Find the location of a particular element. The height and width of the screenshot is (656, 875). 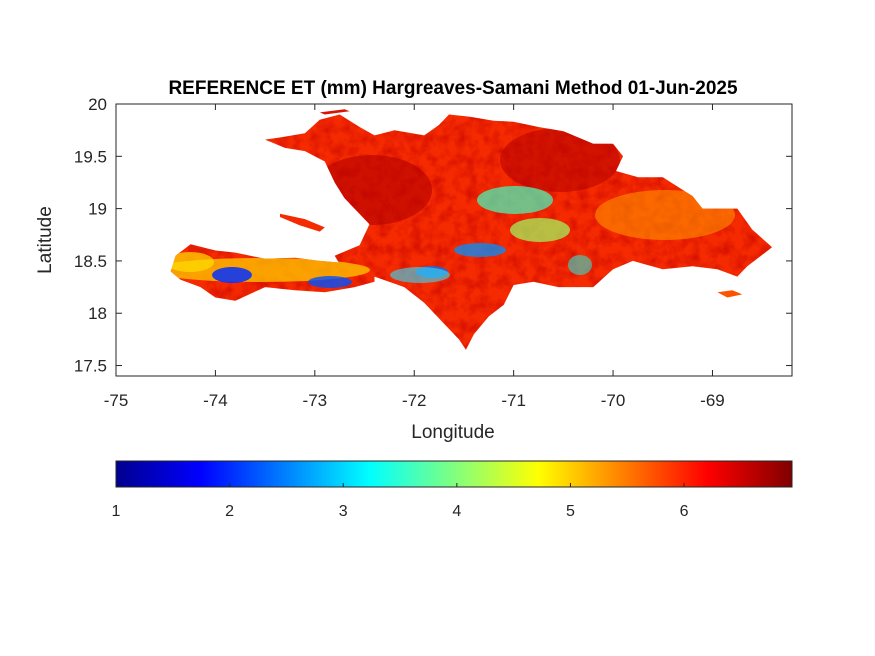

central-cordillera-green is located at coordinates (540, 230).